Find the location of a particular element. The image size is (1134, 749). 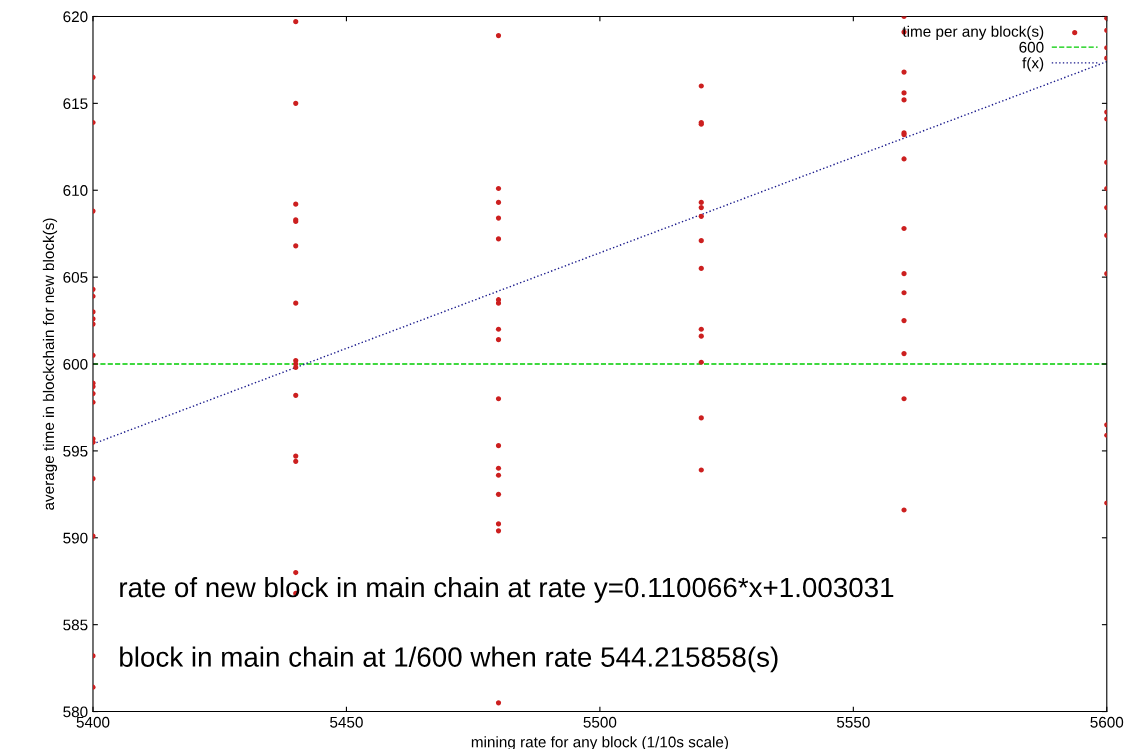

legend-label: f(x) is located at coordinates (1033, 64).